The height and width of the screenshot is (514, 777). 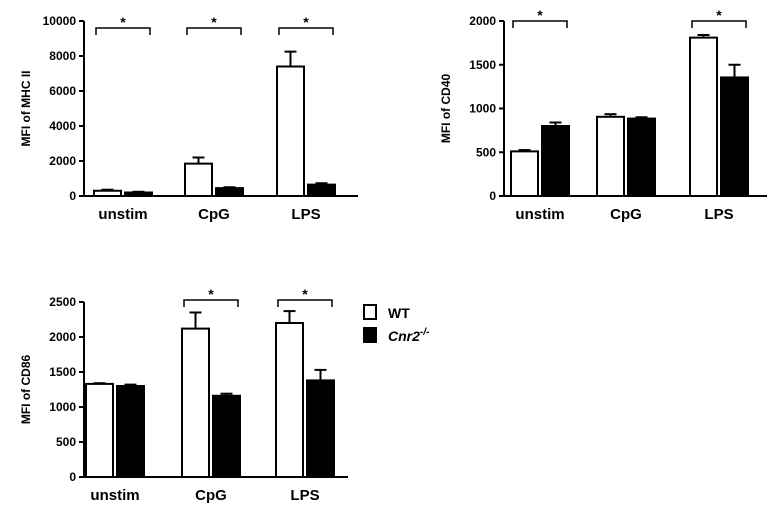 I want to click on y-tick-label: 6000, so click(x=62, y=91).